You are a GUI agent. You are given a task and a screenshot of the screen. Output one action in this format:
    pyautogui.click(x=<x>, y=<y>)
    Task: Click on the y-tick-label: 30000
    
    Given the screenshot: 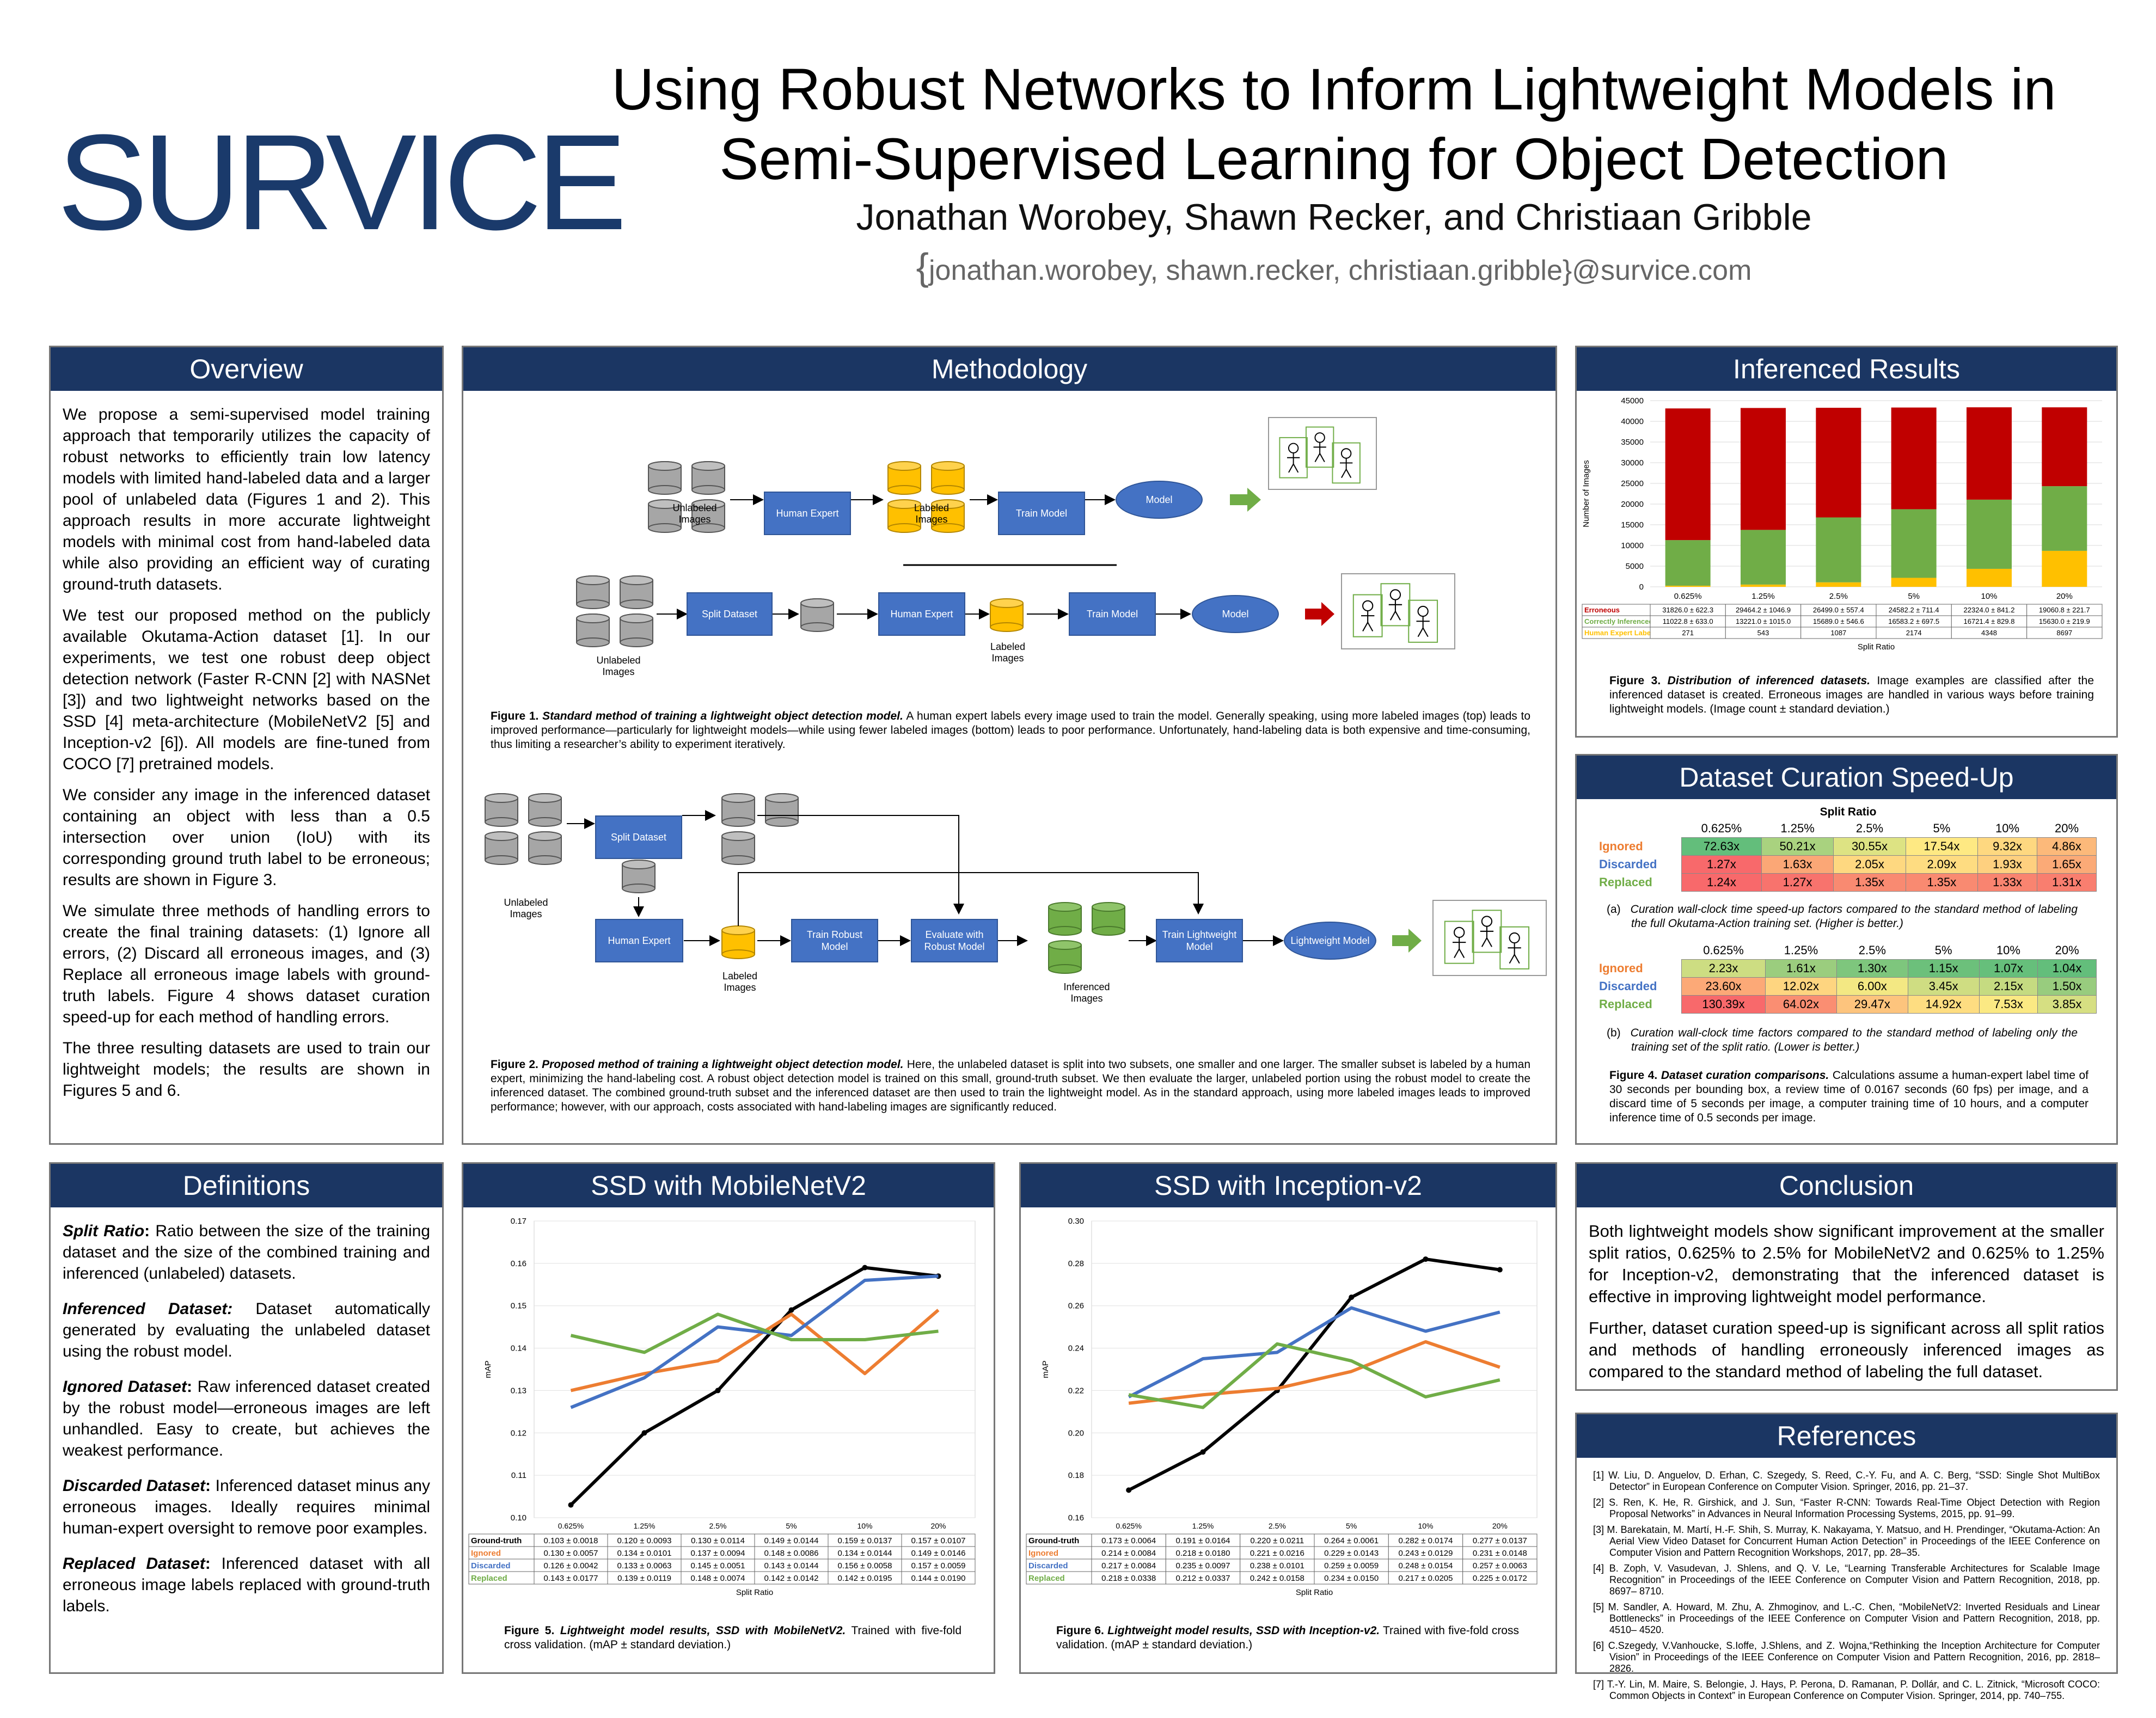 What is the action you would take?
    pyautogui.click(x=1632, y=463)
    